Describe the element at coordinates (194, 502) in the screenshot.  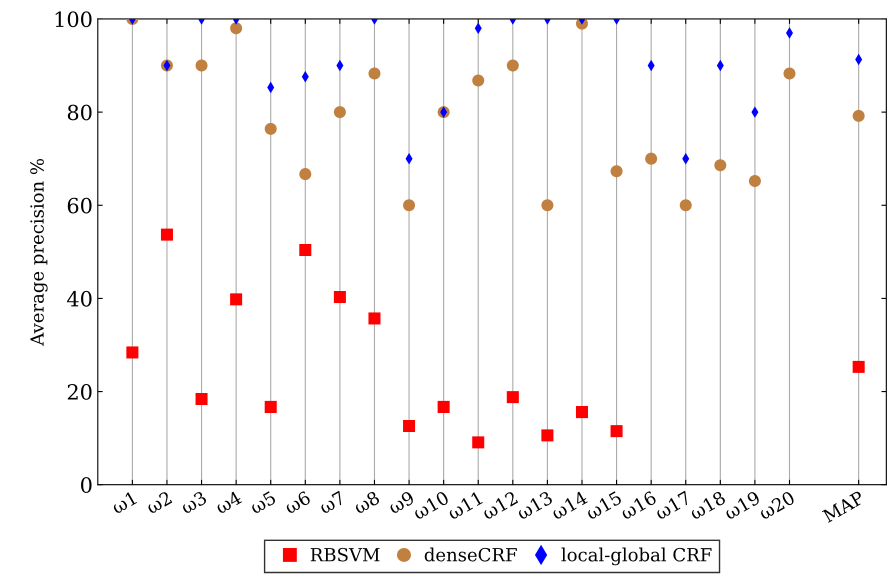
I see `x-tick-label: ω3` at that location.